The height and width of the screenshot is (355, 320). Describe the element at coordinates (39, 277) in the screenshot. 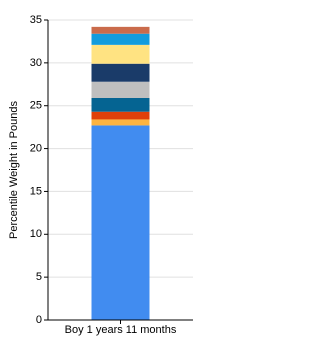

I see `y-tick-label: 5` at that location.